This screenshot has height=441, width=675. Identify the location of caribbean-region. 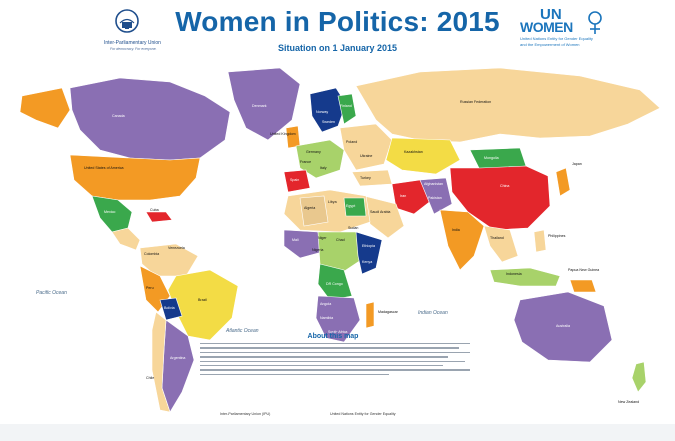
(159, 217).